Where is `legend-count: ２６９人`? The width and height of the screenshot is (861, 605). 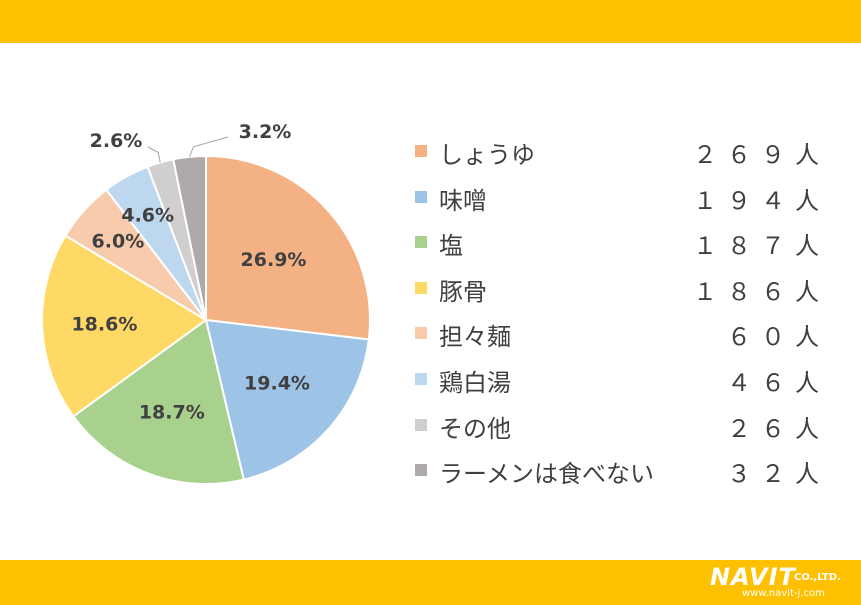 legend-count: ２６９人 is located at coordinates (761, 155).